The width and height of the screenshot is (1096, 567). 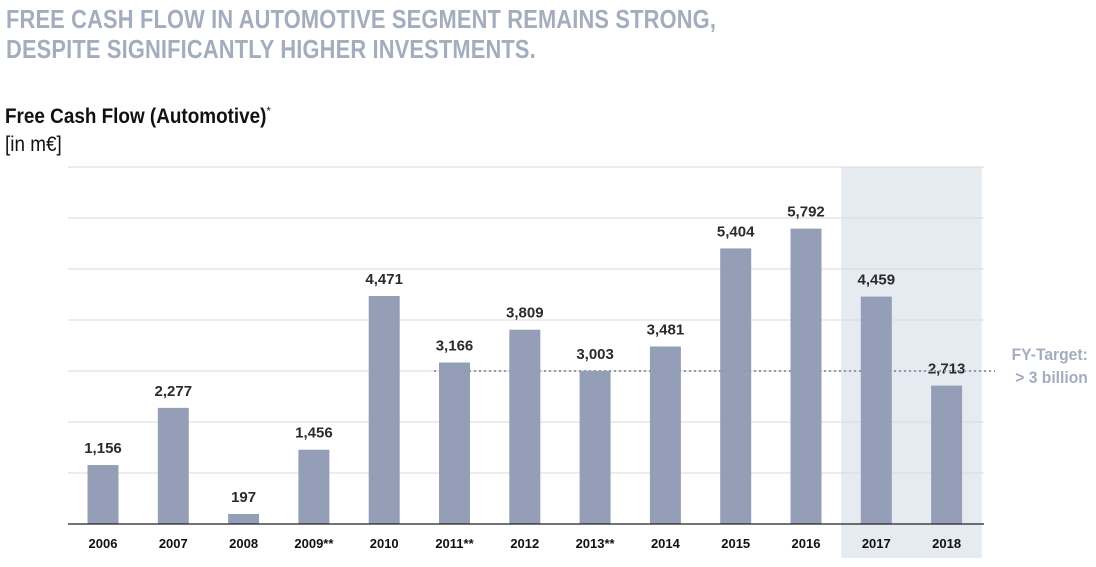 What do you see at coordinates (384, 543) in the screenshot?
I see `x-tick-label-2010: 2010` at bounding box center [384, 543].